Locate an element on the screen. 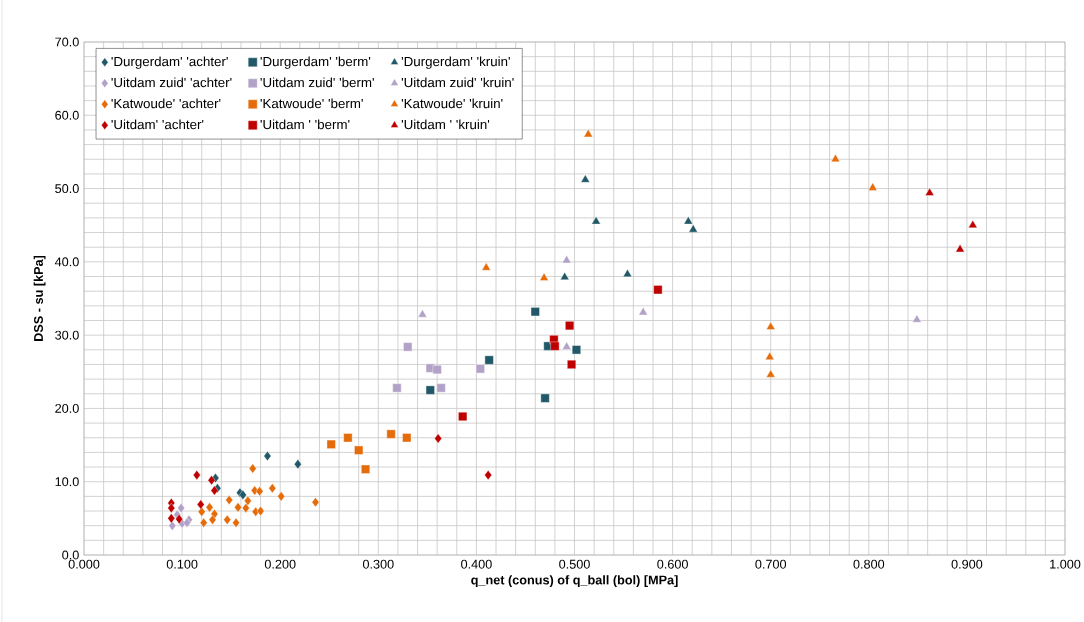 This screenshot has width=1084, height=622. legend-label: 'Uitdam zuid' 'achter' is located at coordinates (171, 82).